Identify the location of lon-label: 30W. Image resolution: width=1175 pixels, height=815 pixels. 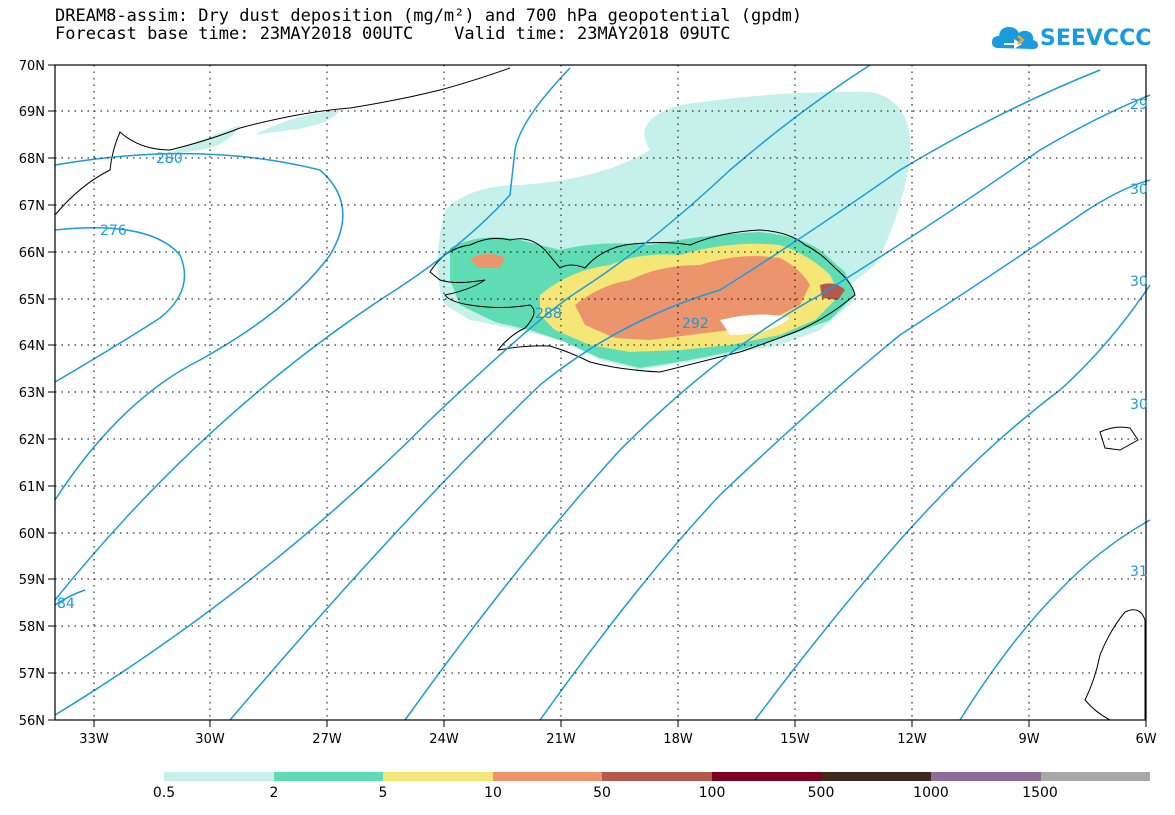
(210, 739).